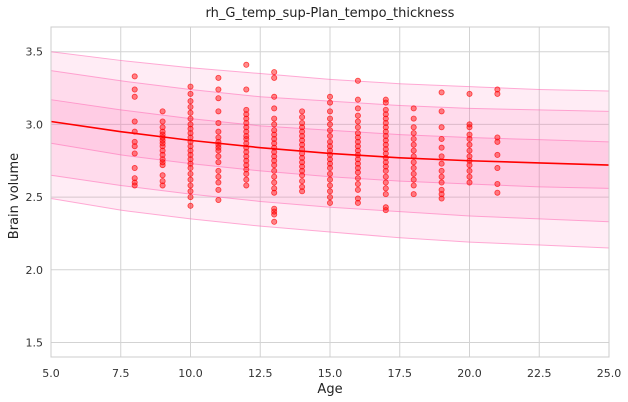  What do you see at coordinates (330, 198) in the screenshot?
I see `middle-confidence-band-lower-edge` at bounding box center [330, 198].